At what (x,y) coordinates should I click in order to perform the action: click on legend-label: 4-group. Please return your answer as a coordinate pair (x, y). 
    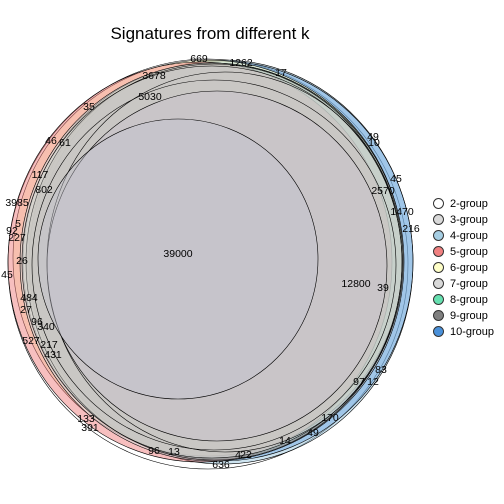
    Looking at the image, I should click on (469, 236).